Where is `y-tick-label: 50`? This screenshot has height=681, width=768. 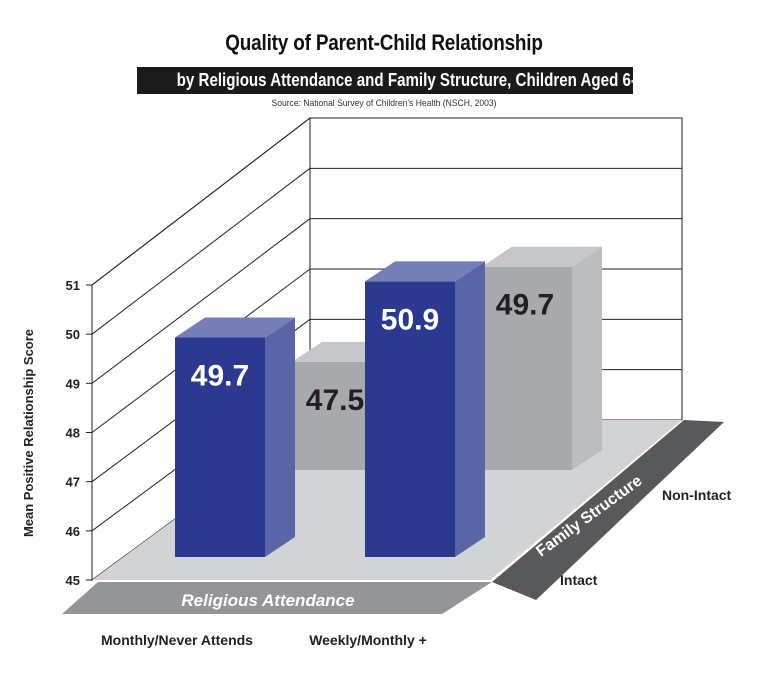 y-tick-label: 50 is located at coordinates (73, 334).